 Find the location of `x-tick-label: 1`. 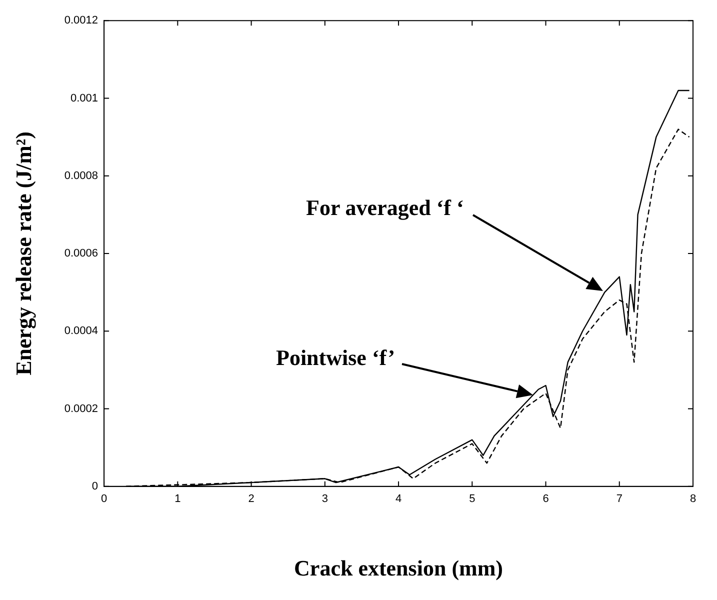

x-tick-label: 1 is located at coordinates (177, 499).